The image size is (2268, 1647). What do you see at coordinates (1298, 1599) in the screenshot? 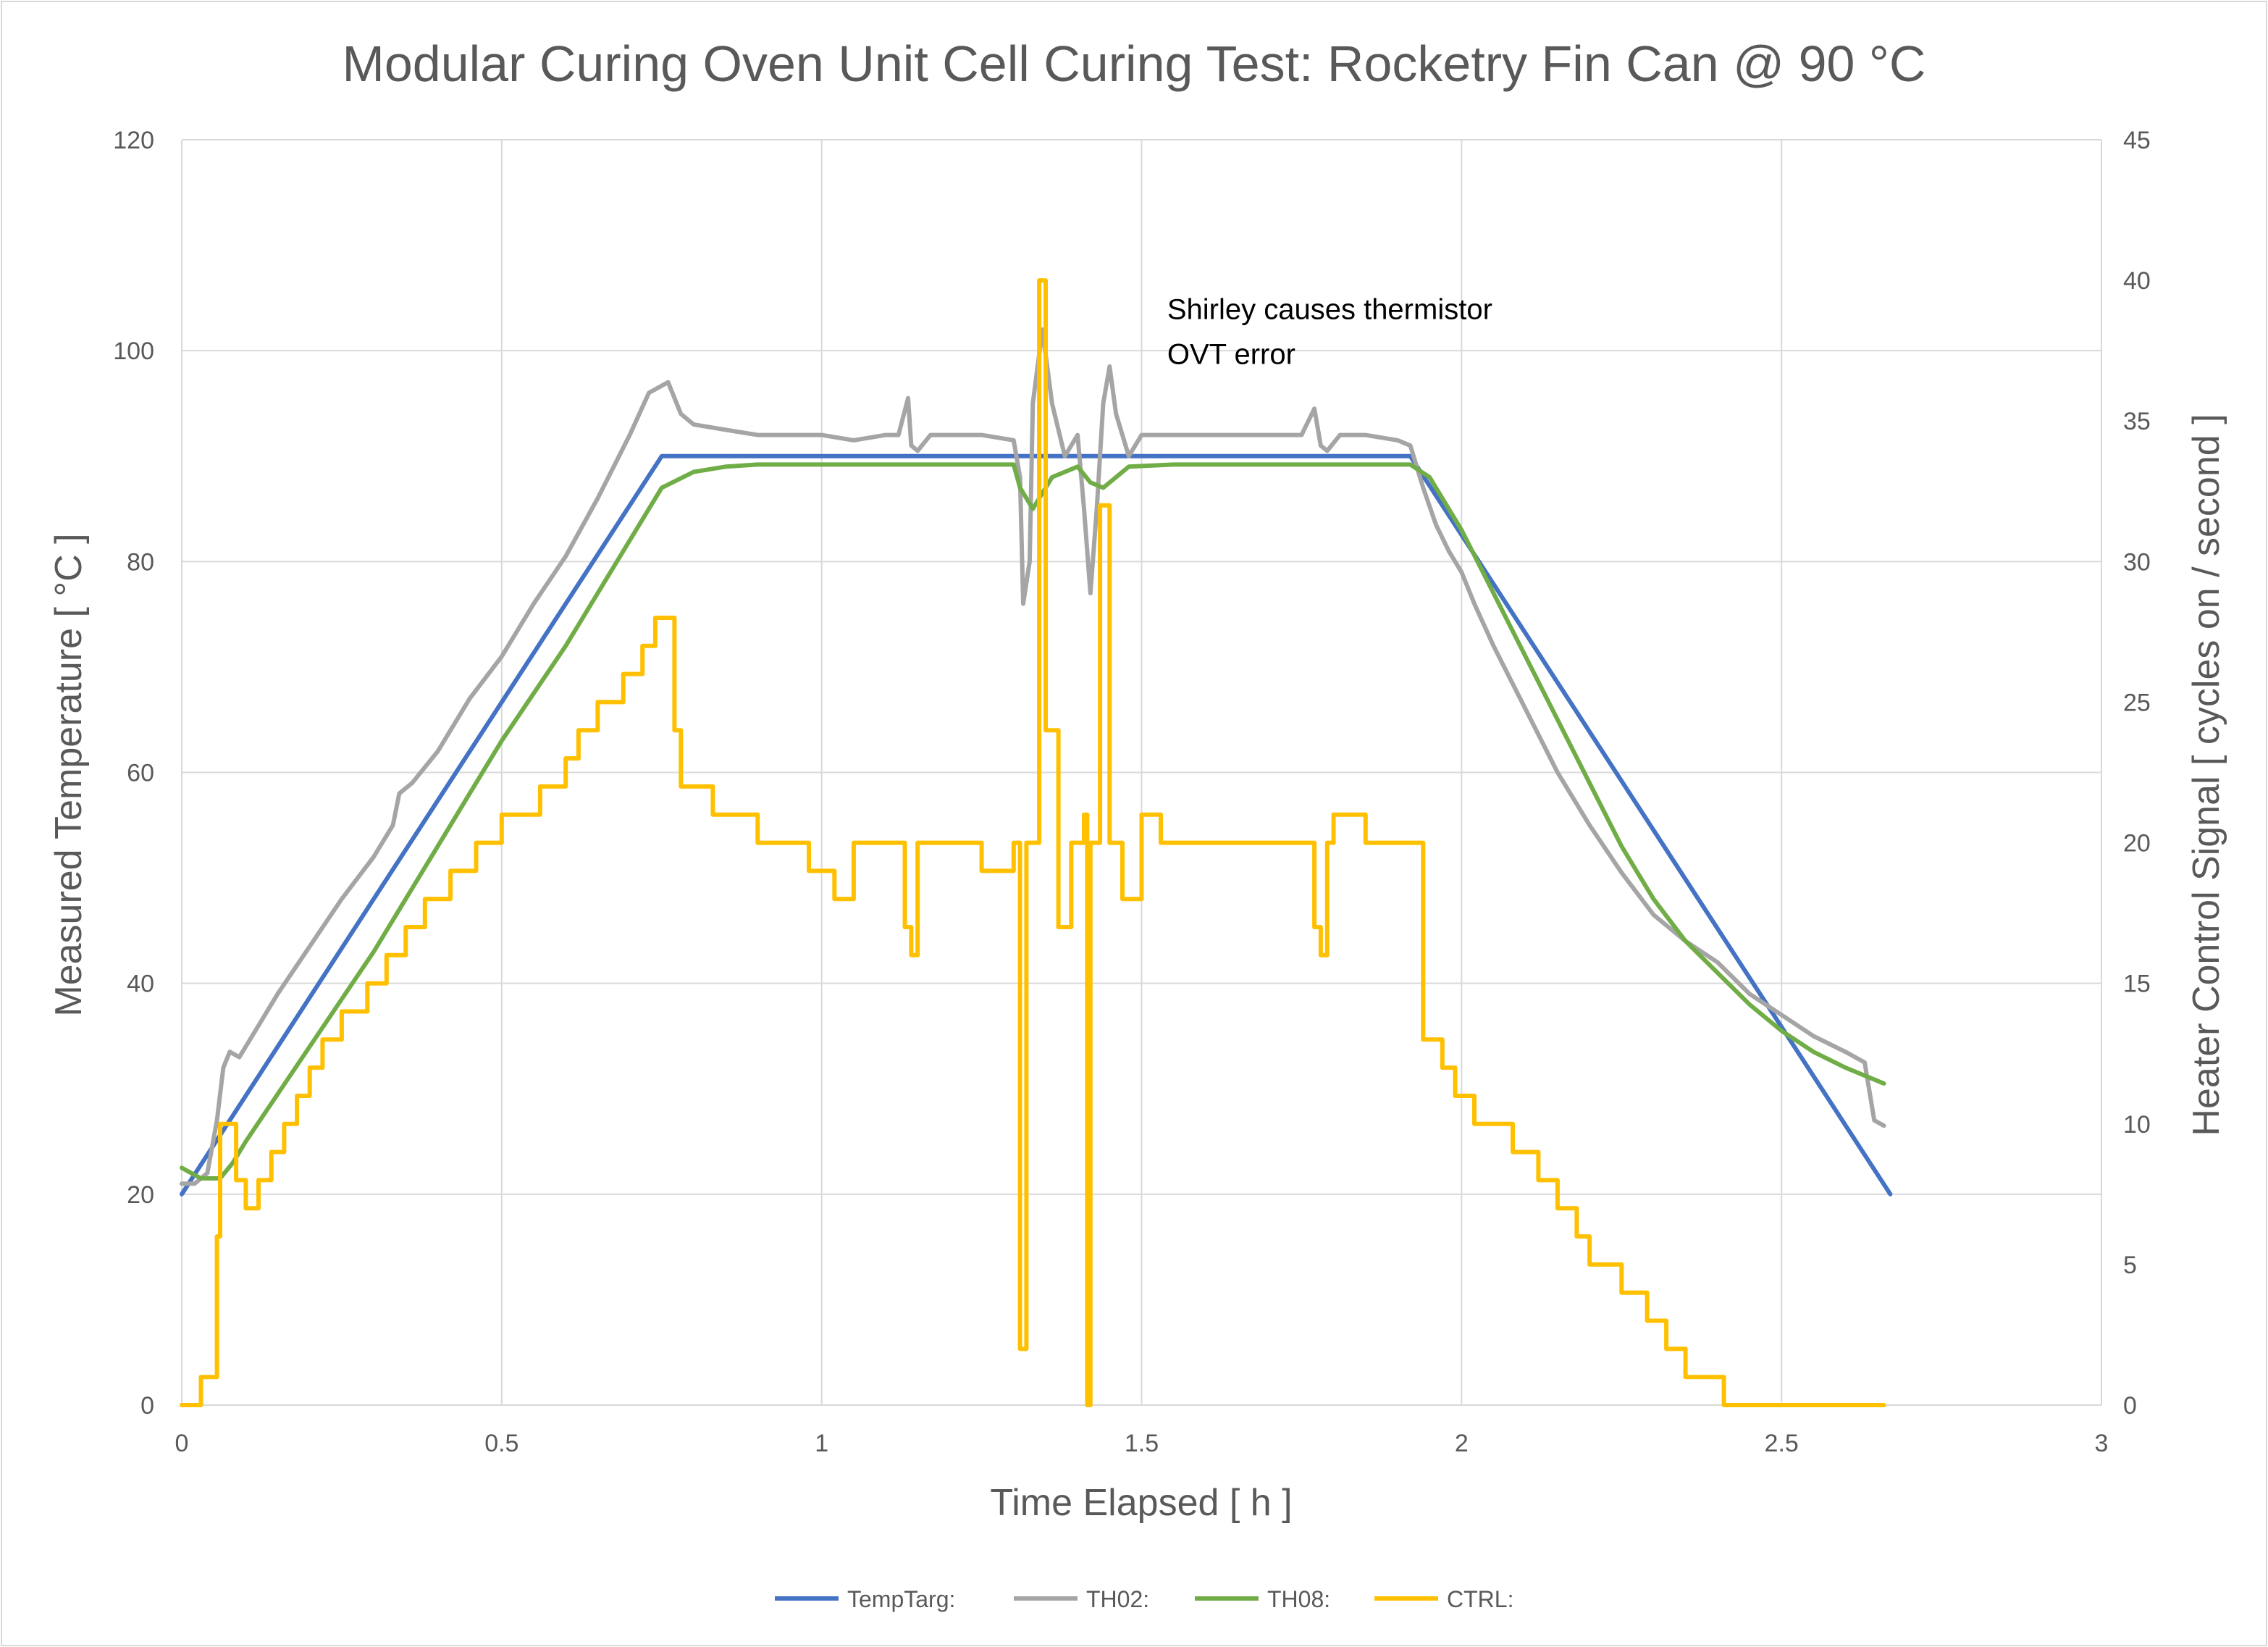
I see `legend-label: TH08:` at bounding box center [1298, 1599].